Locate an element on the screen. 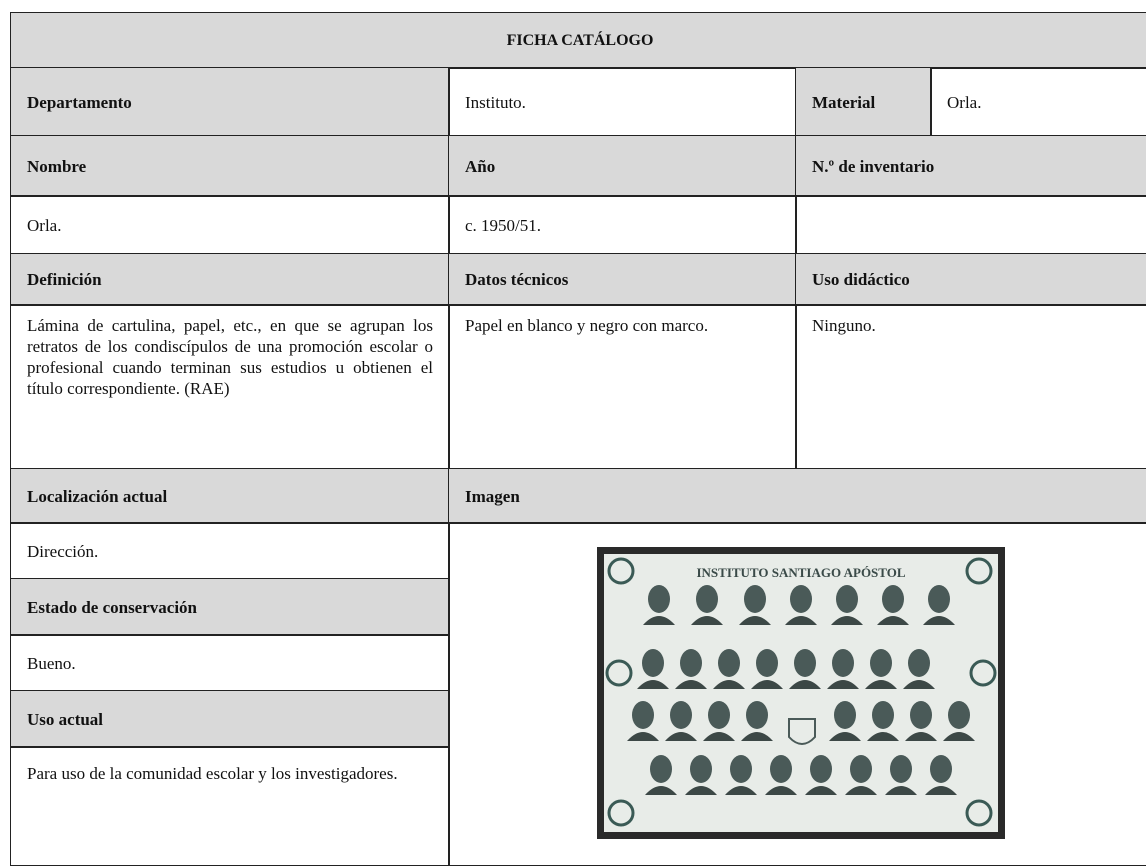  field-label: Uso actual is located at coordinates (230, 719).